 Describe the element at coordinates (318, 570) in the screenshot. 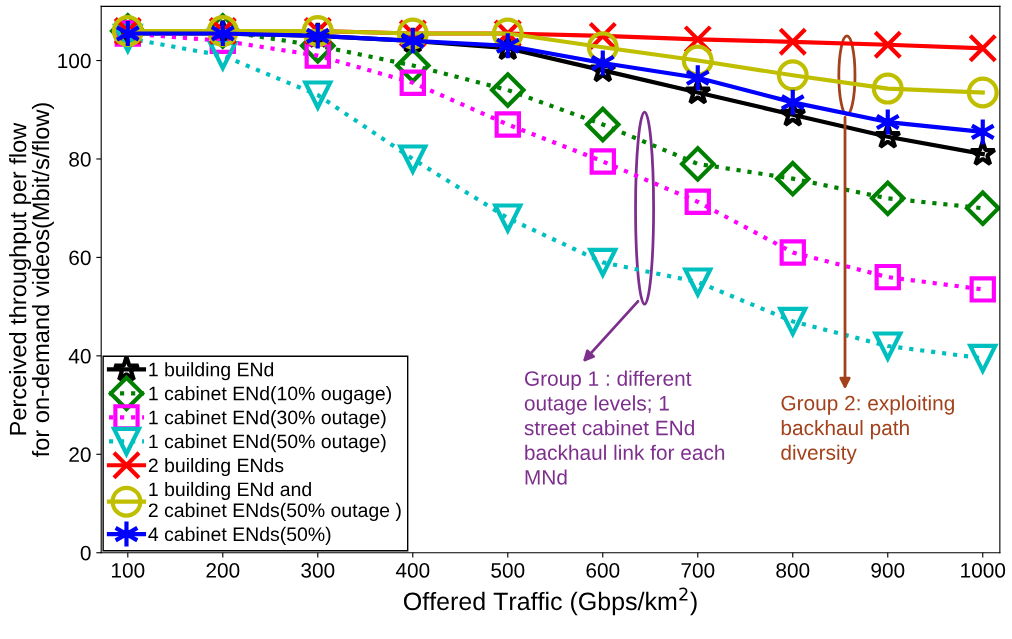

I see `x-tick-label: 300` at that location.